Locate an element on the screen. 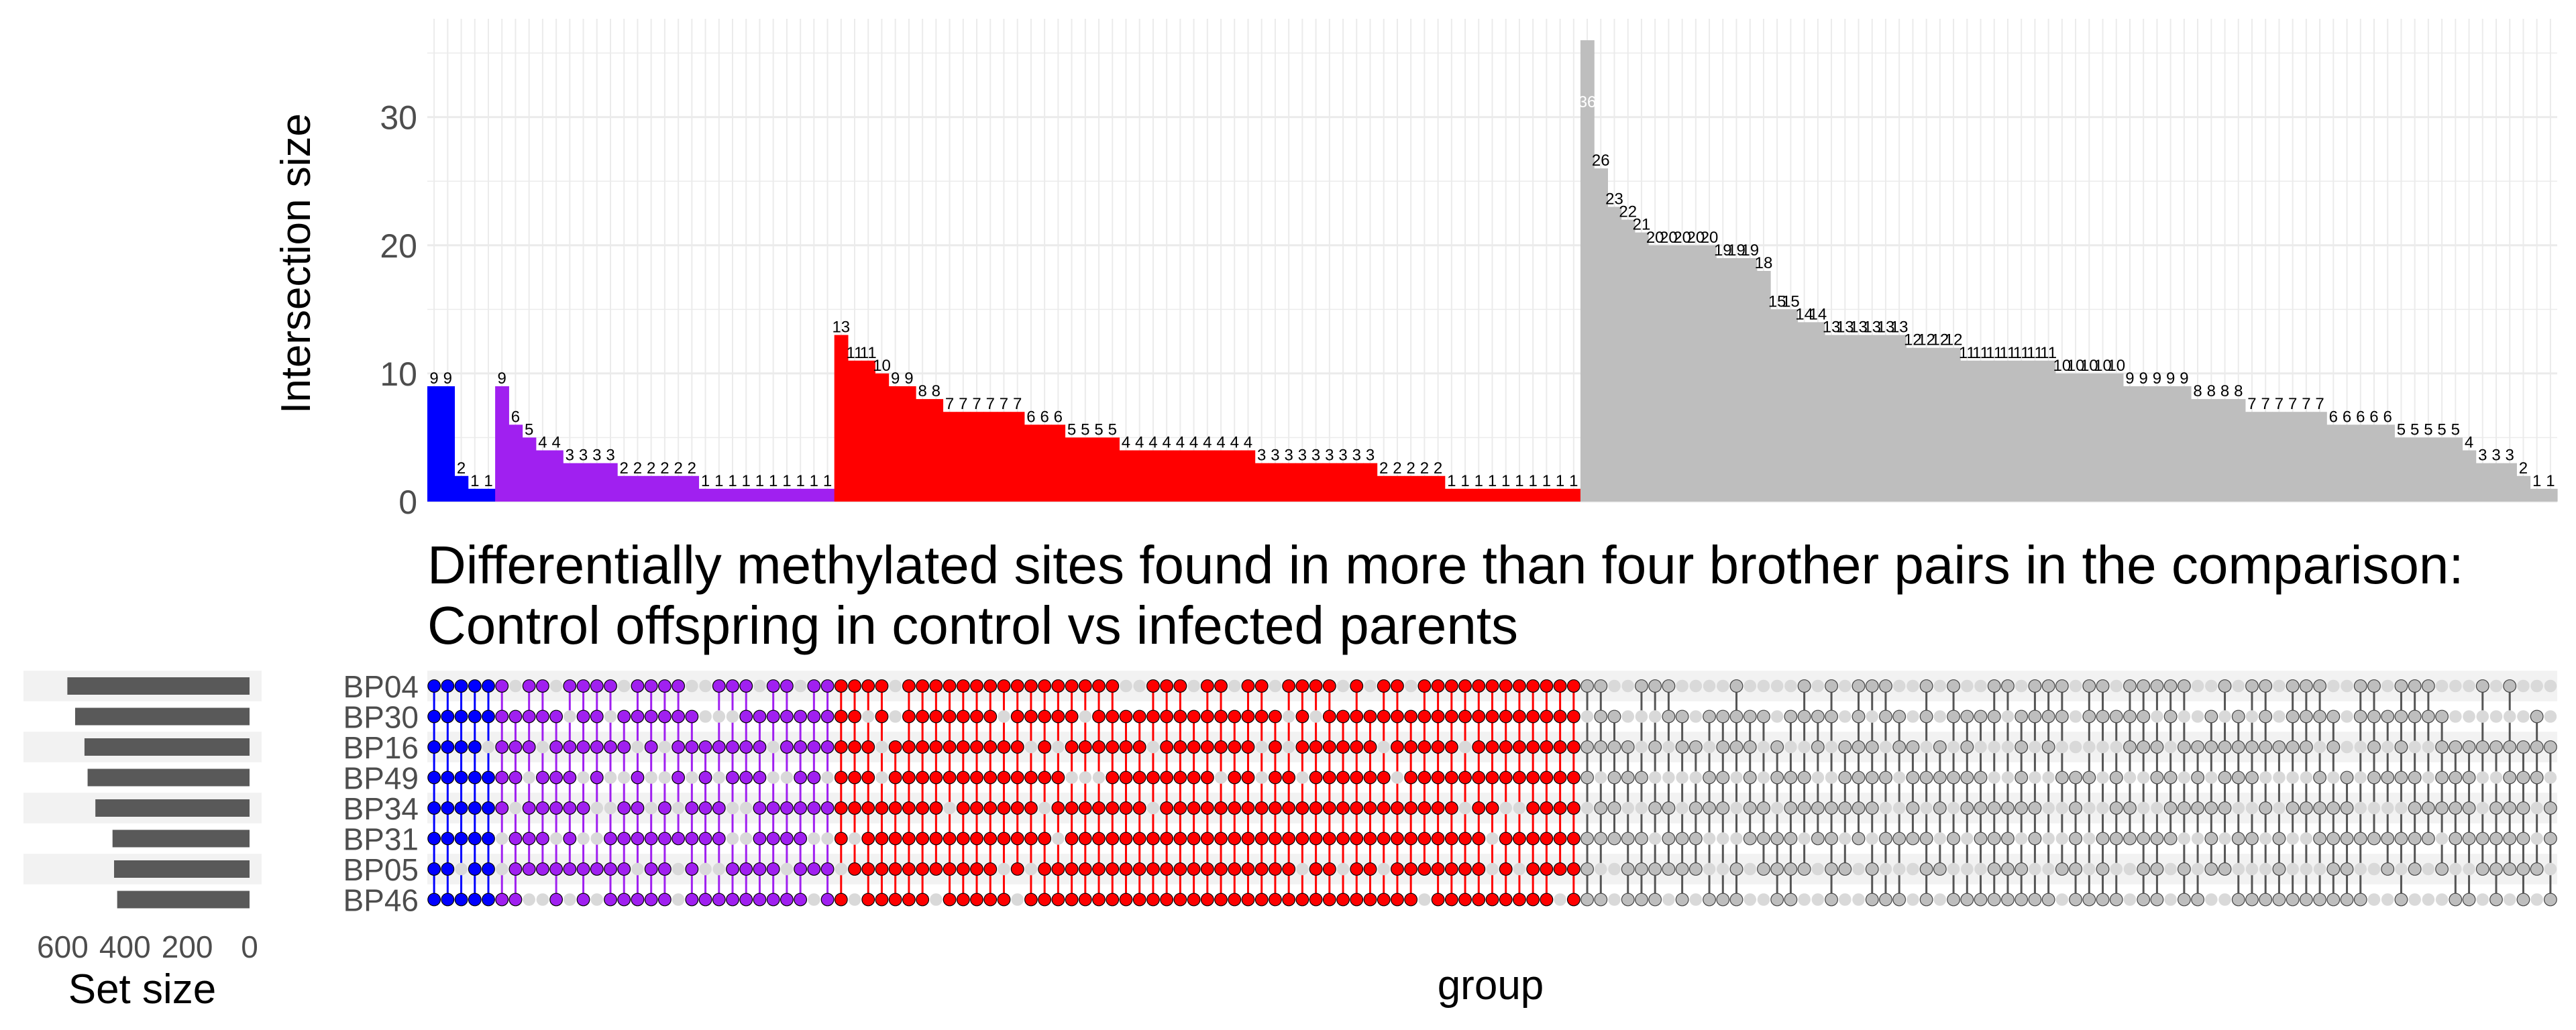 The width and height of the screenshot is (2576, 1030). y-tick-label: 20 is located at coordinates (398, 246).